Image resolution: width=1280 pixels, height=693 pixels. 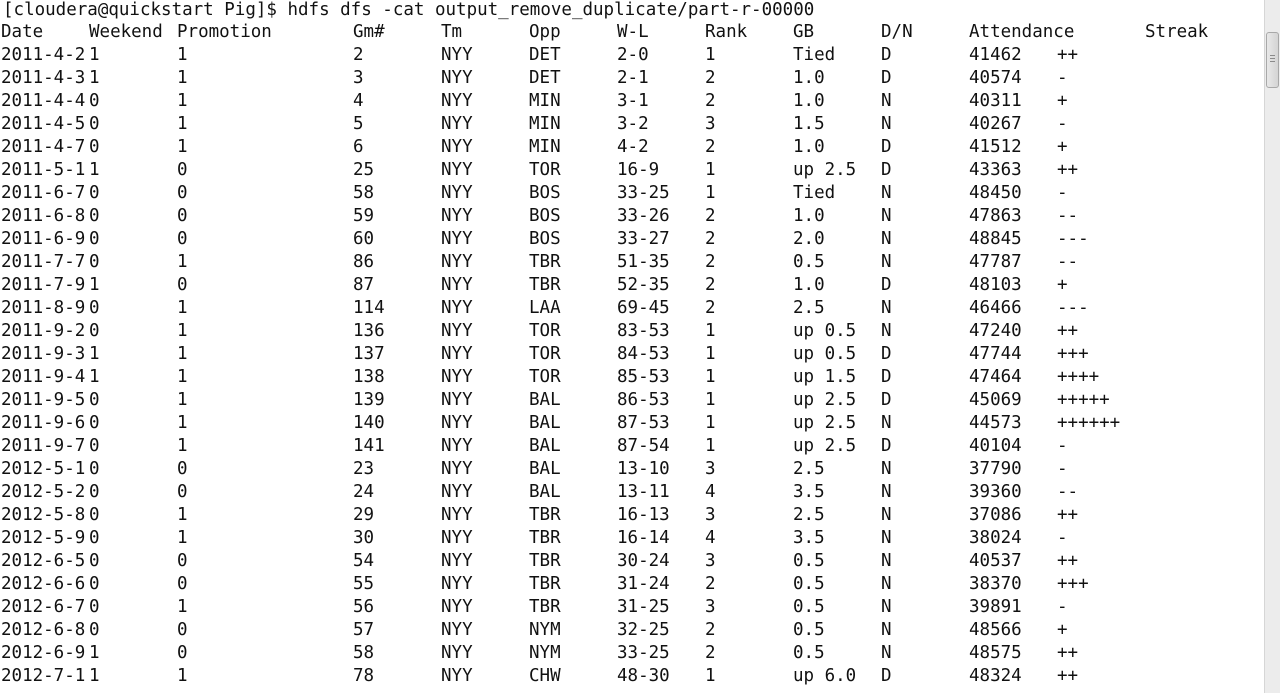 What do you see at coordinates (710, 538) in the screenshot?
I see `cell-rank: 4` at bounding box center [710, 538].